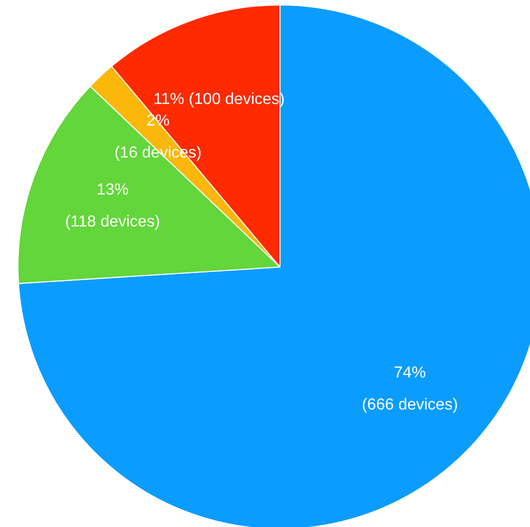 The image size is (530, 527). Describe the element at coordinates (410, 389) in the screenshot. I see `data-label: 74% (666 devices)` at that location.